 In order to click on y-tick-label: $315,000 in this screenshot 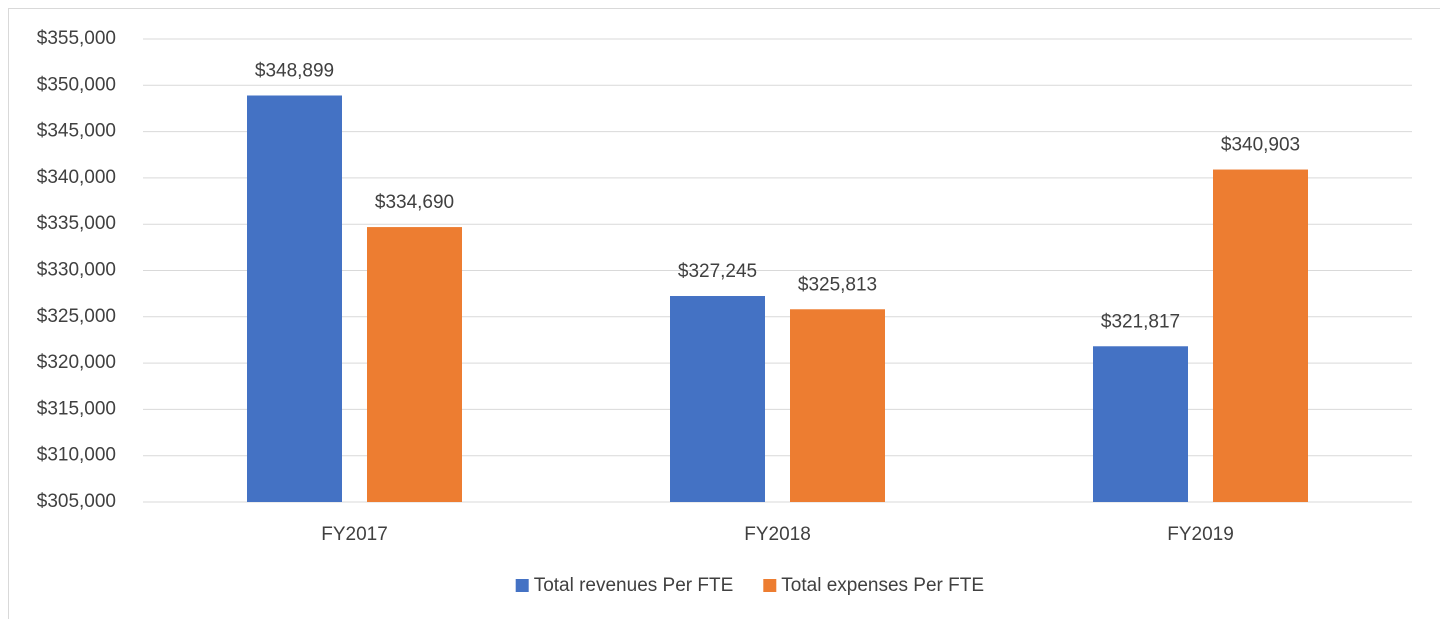, I will do `click(76, 408)`.